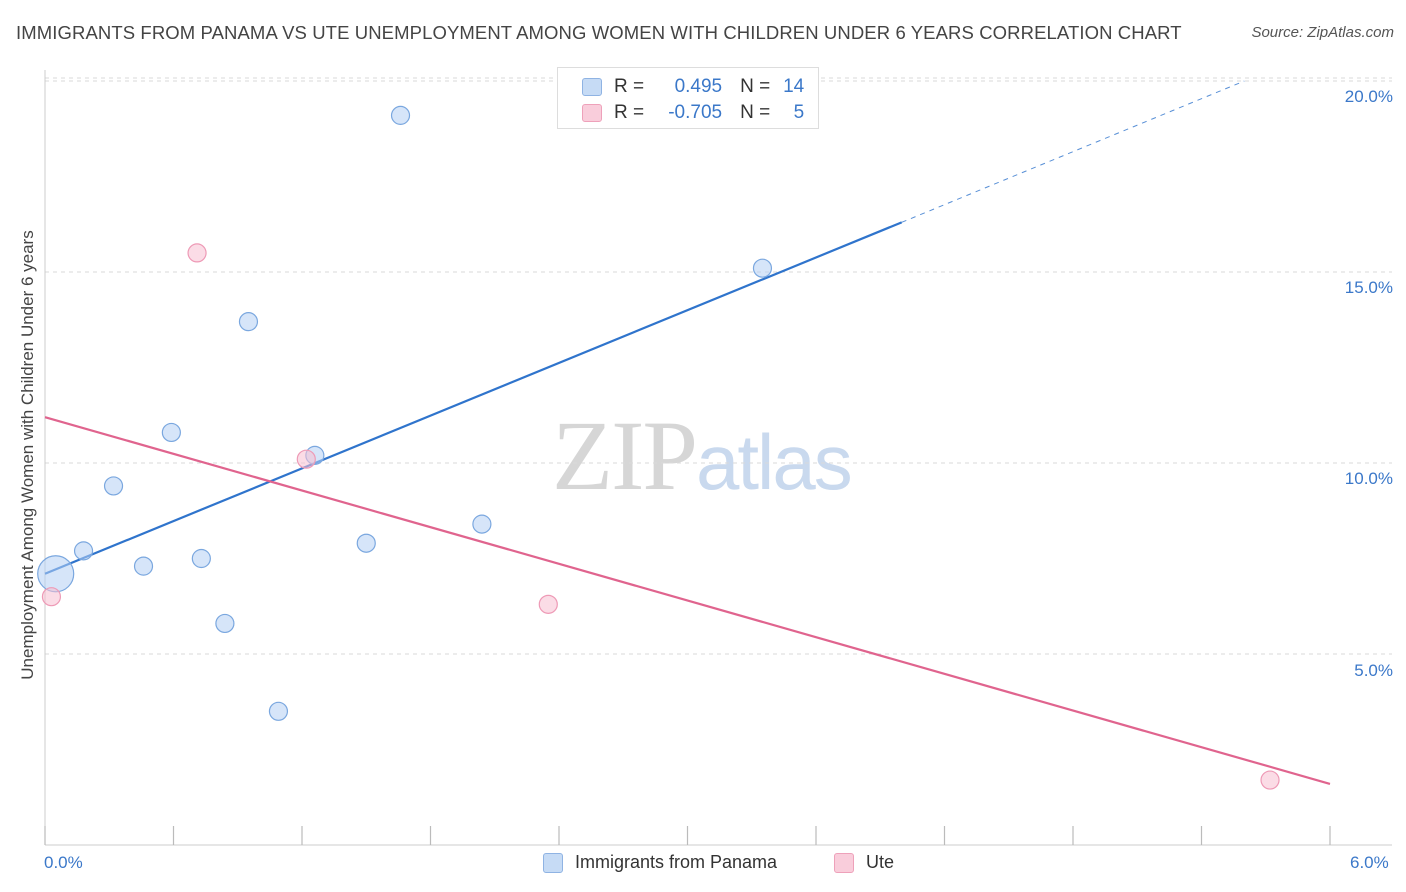 This screenshot has width=1406, height=892. I want to click on legend-item-panama: Immigrants from Panama, so click(660, 862).